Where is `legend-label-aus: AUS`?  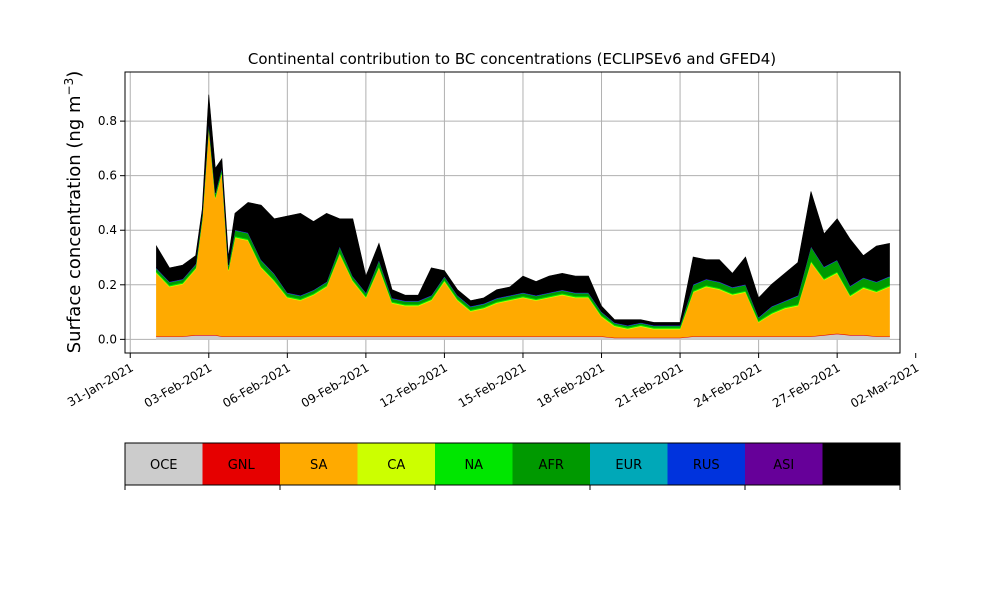 legend-label-aus: AUS is located at coordinates (861, 465).